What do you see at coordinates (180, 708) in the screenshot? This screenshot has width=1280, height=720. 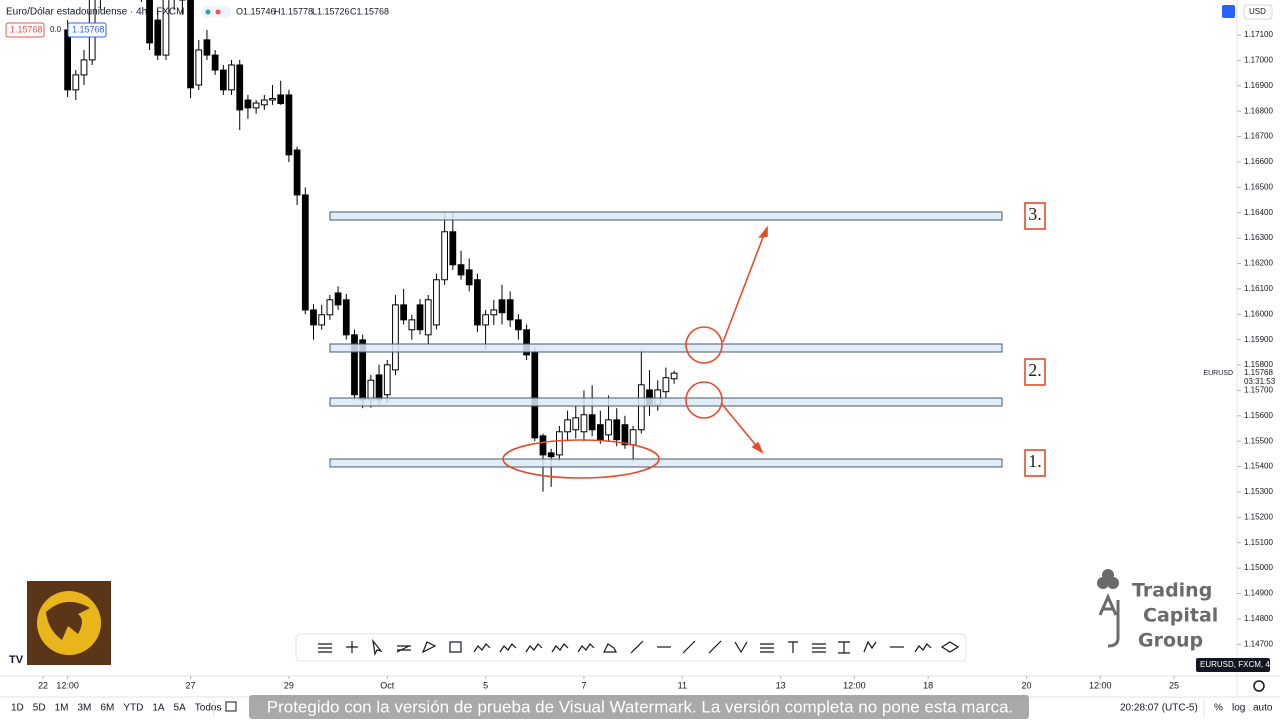 I see `range-button: 5A` at bounding box center [180, 708].